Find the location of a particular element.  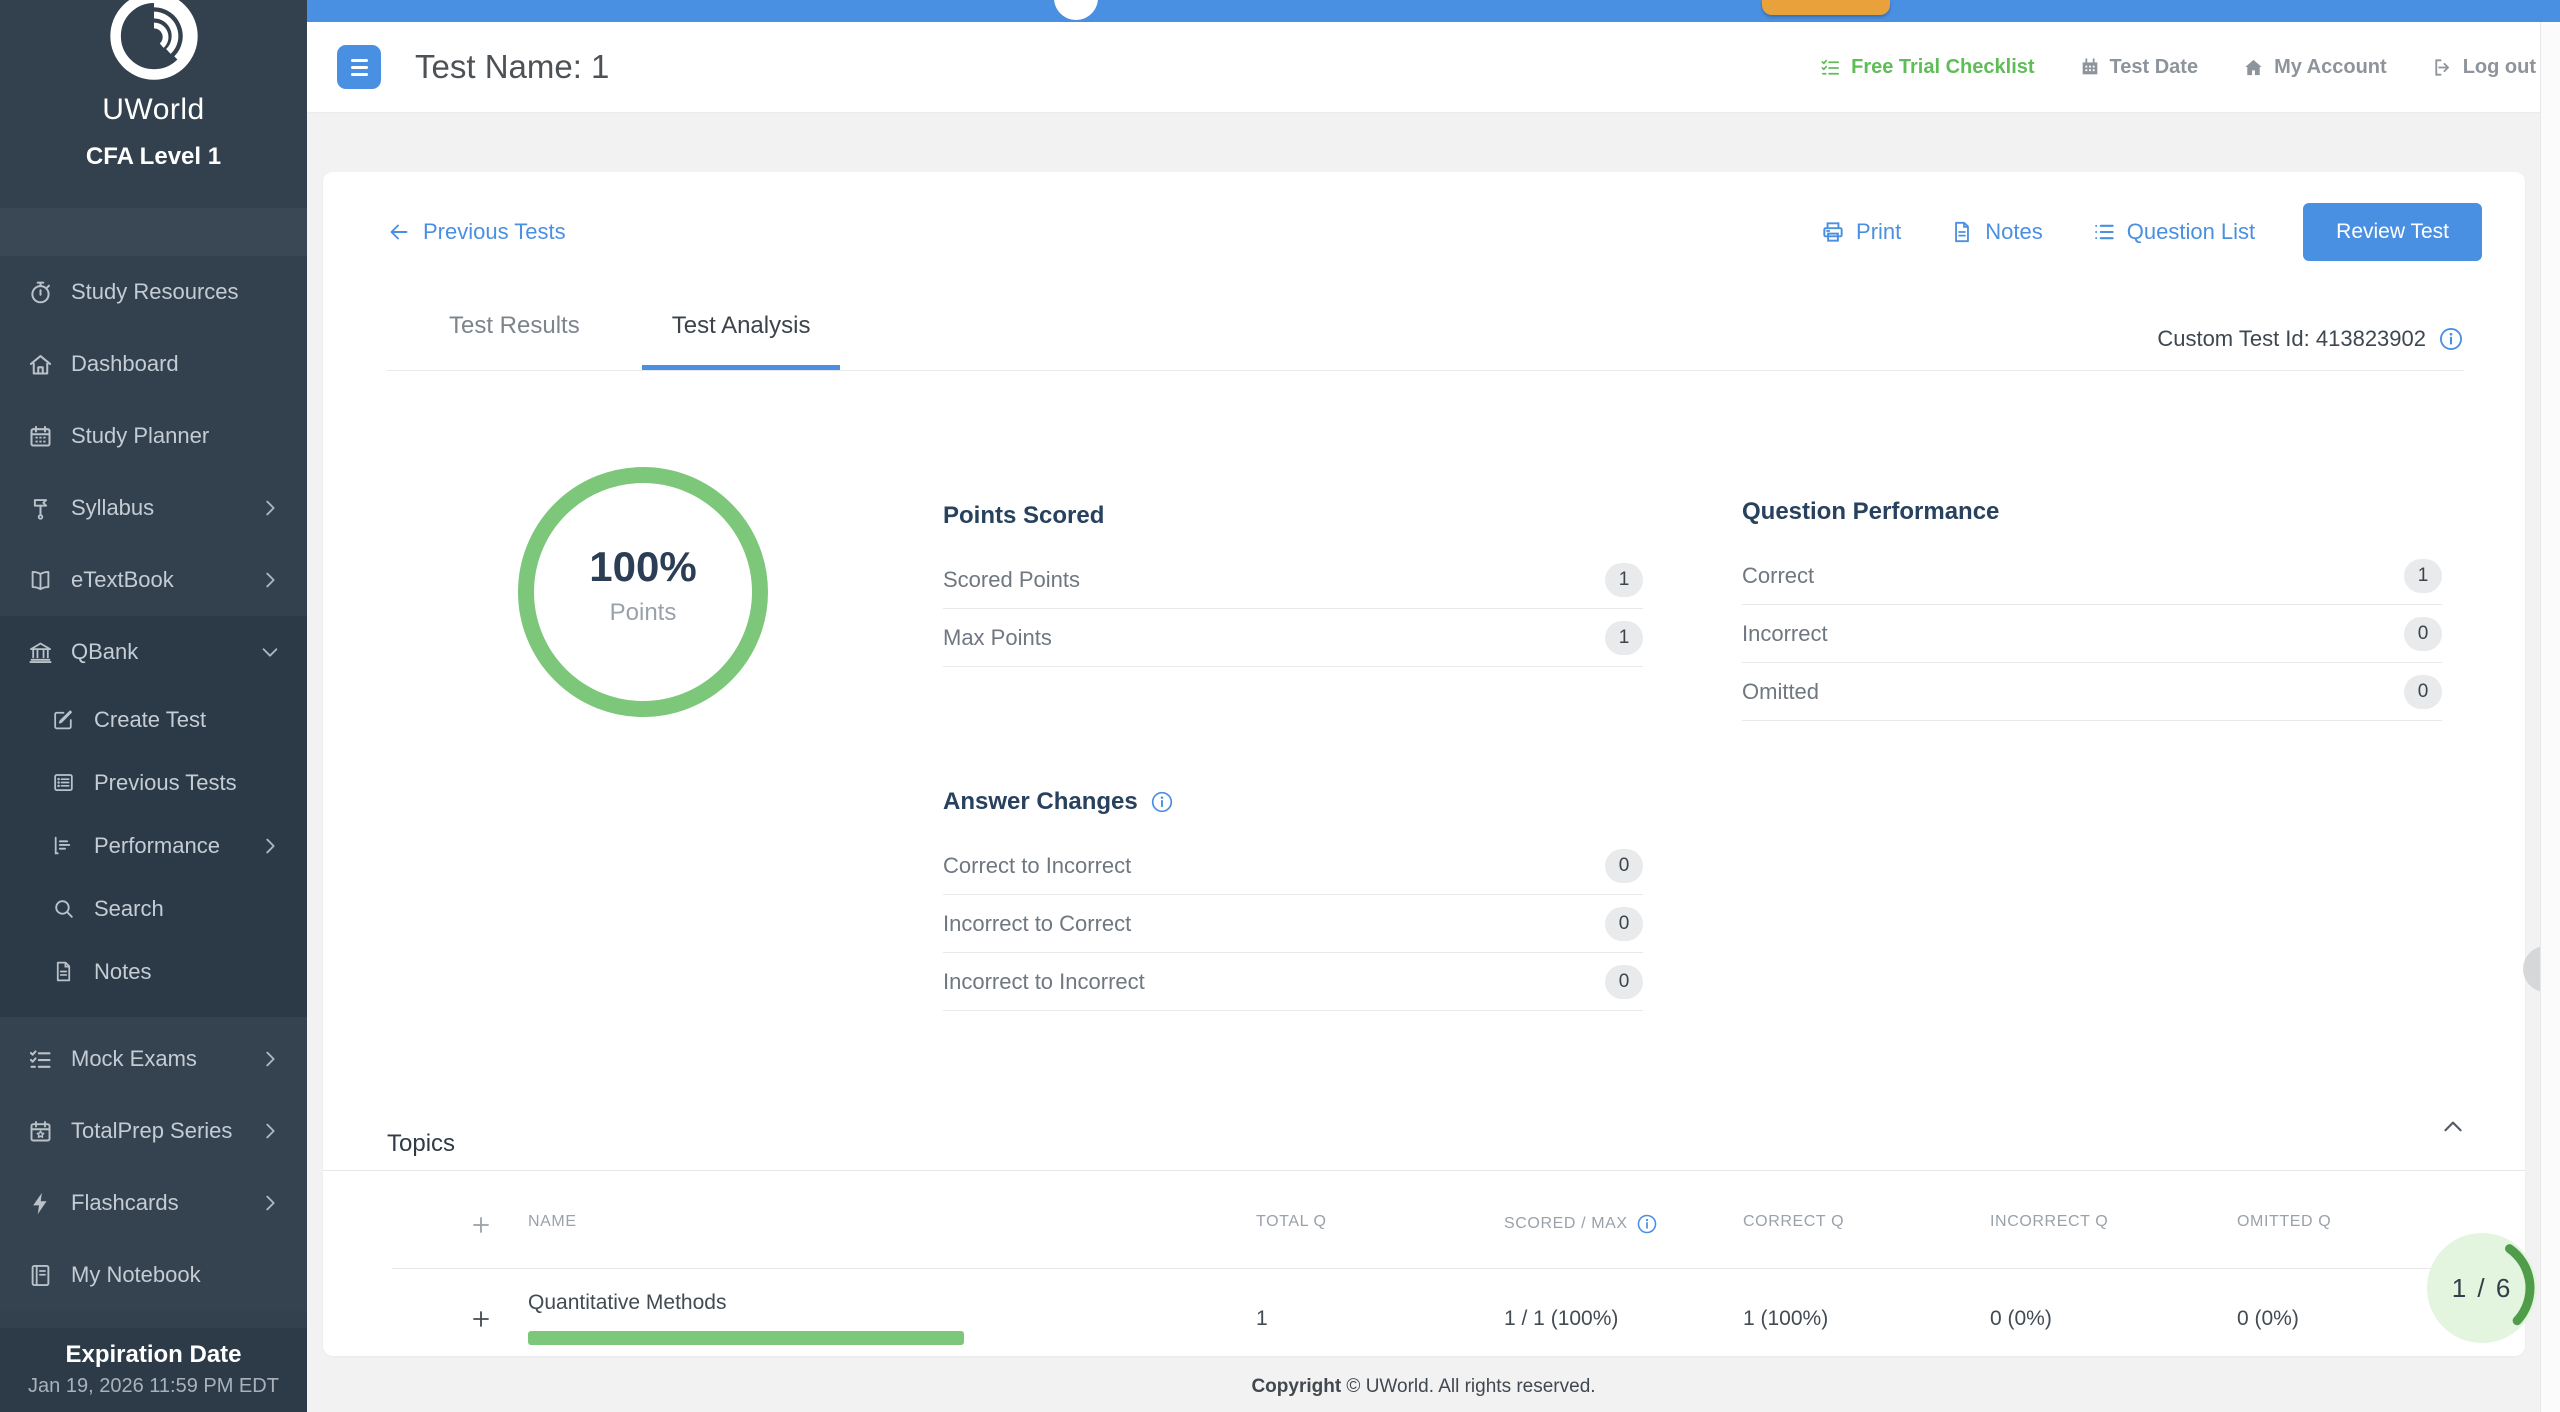

stat-label: Incorrect is located at coordinates (1785, 633).